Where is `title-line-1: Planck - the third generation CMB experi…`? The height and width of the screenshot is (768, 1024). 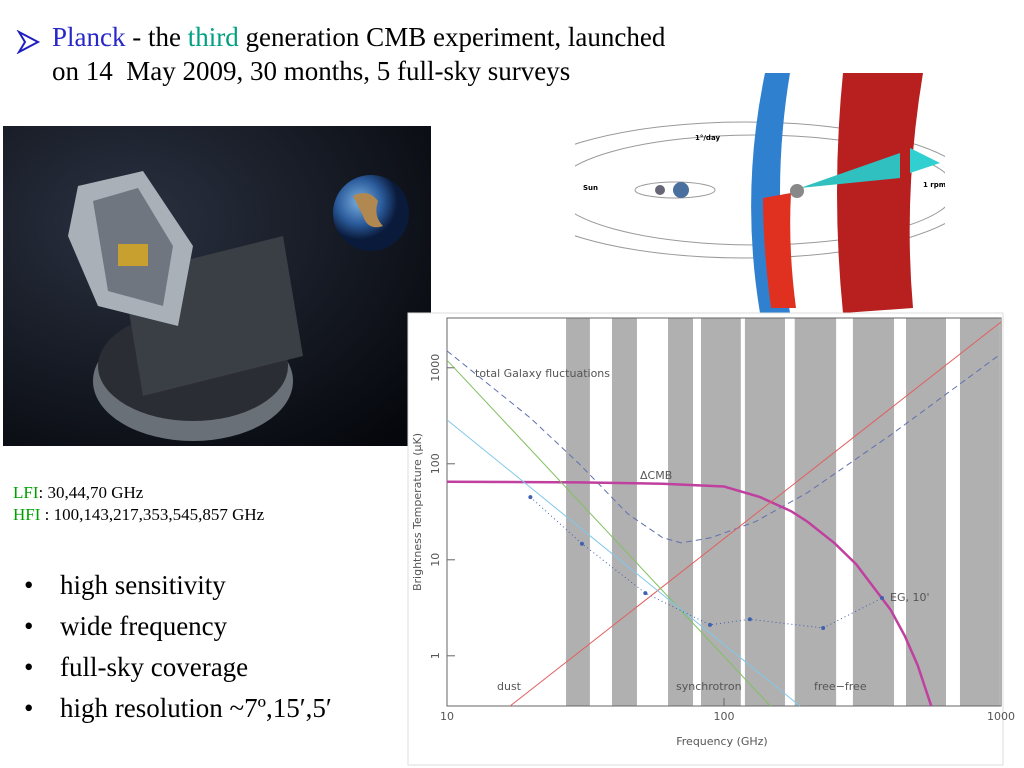
title-line-1: Planck - the third generation CMB experi… is located at coordinates (358, 37).